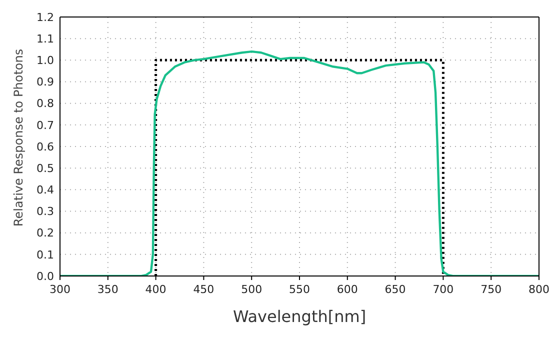 This screenshot has width=560, height=340. Describe the element at coordinates (395, 289) in the screenshot. I see `x-tick-label: 650` at that location.